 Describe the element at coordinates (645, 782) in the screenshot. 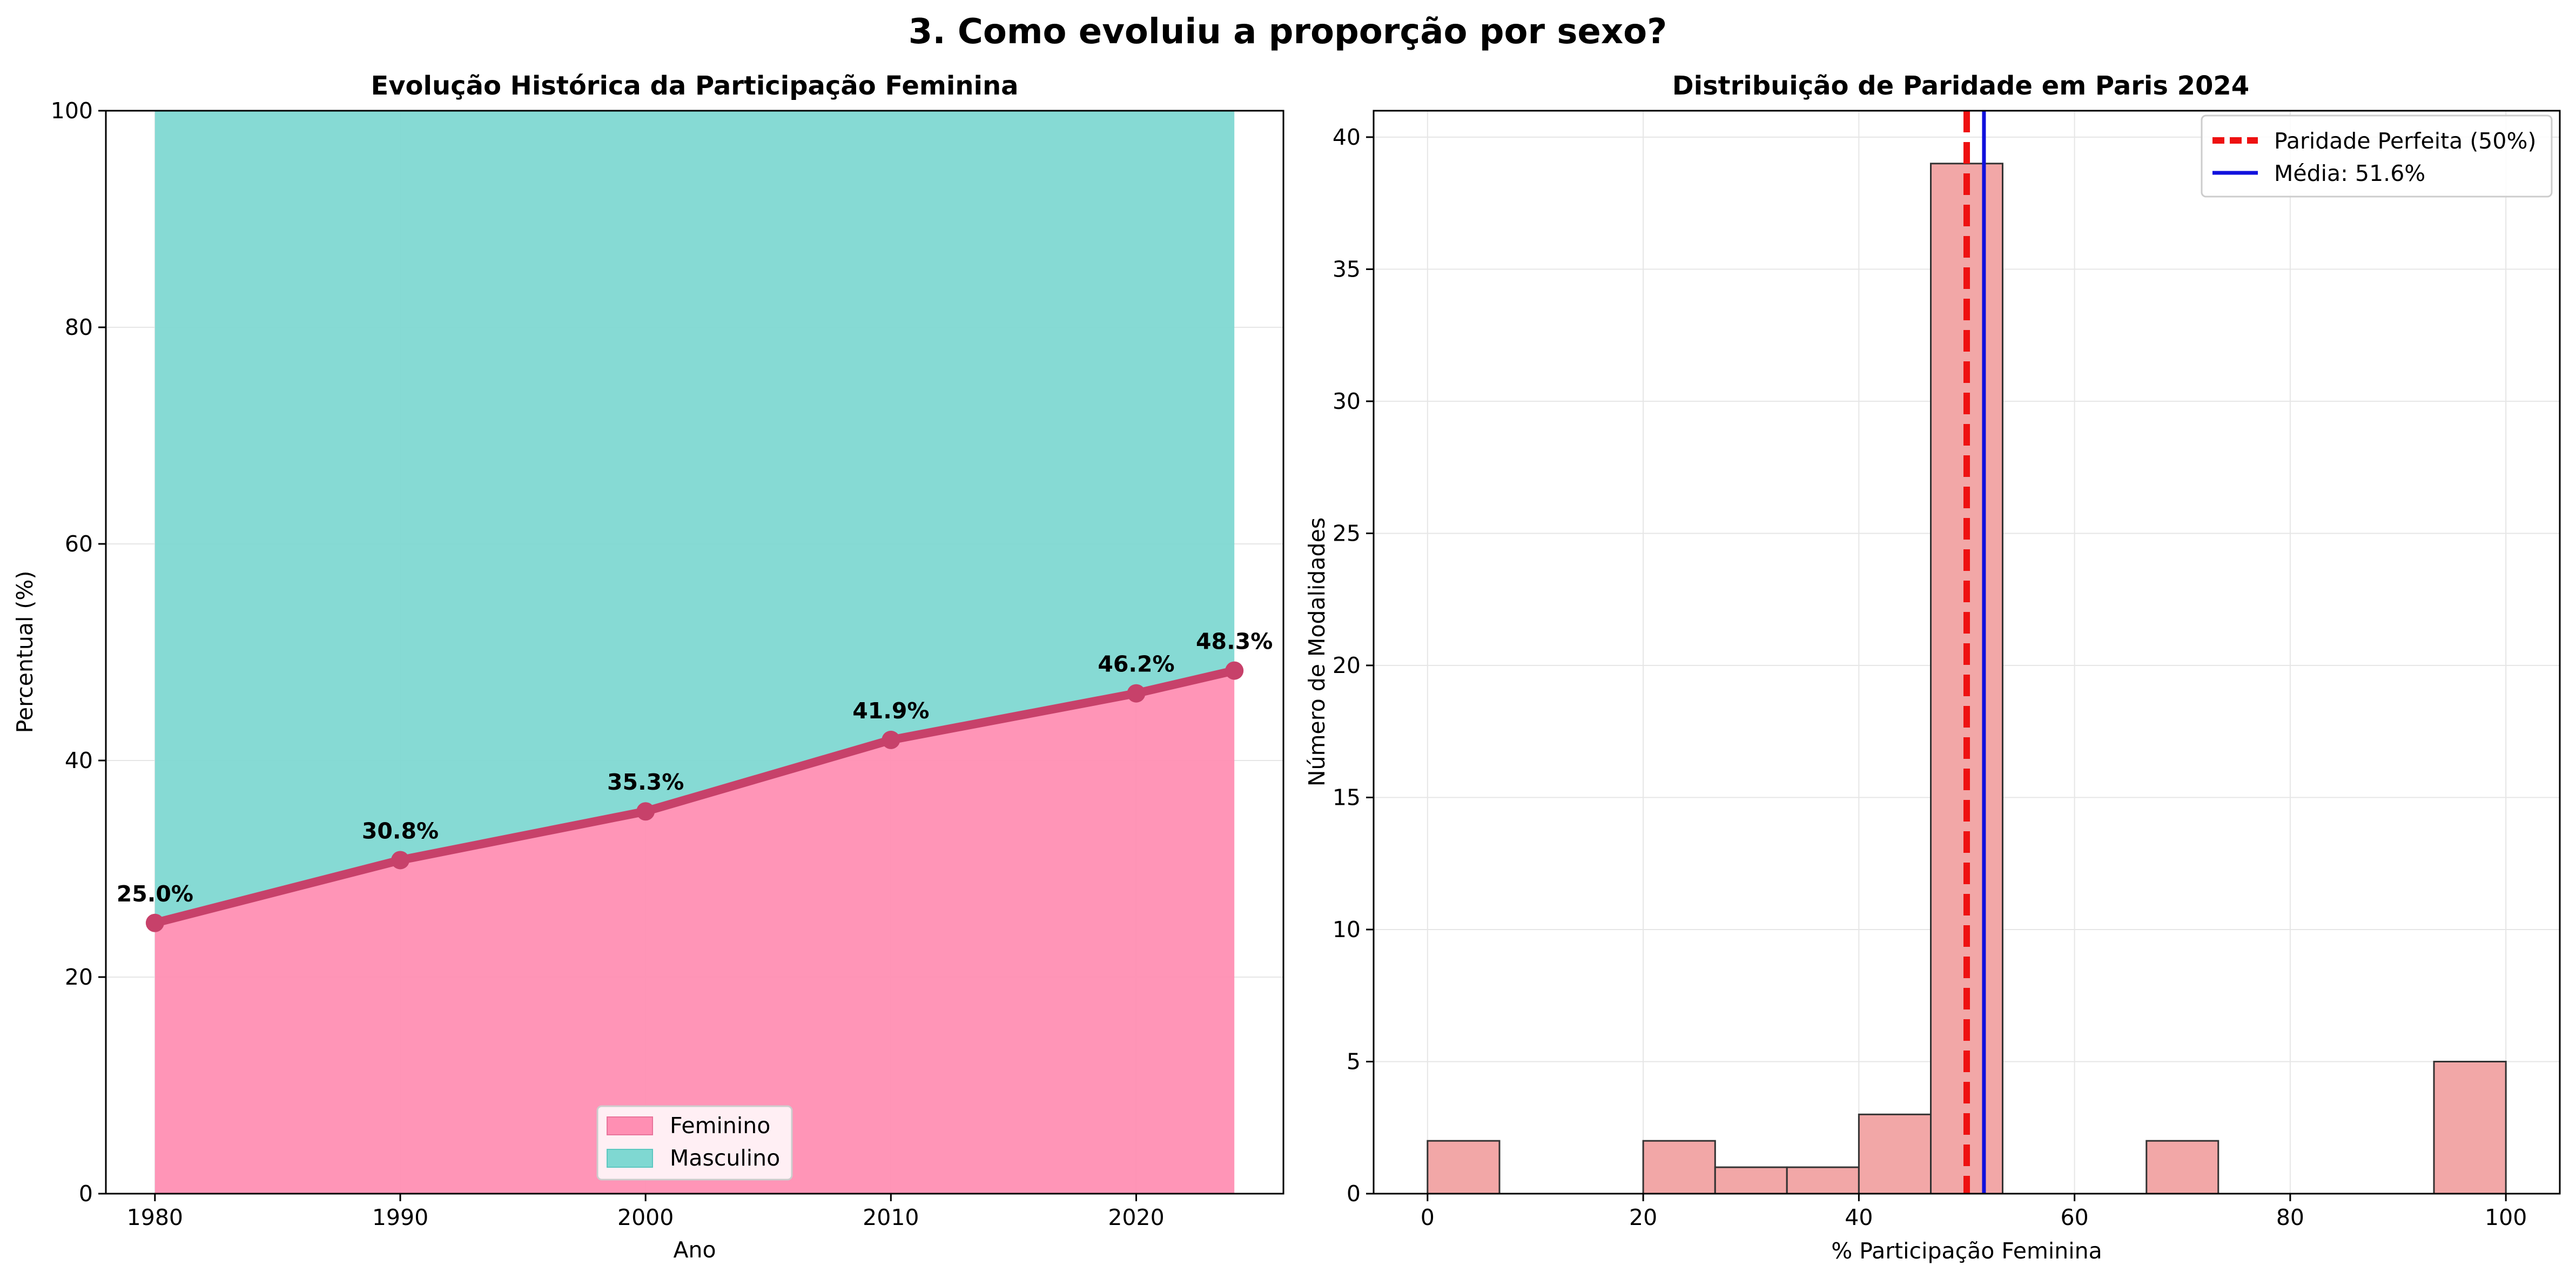

I see `data-label: 35.3%` at that location.